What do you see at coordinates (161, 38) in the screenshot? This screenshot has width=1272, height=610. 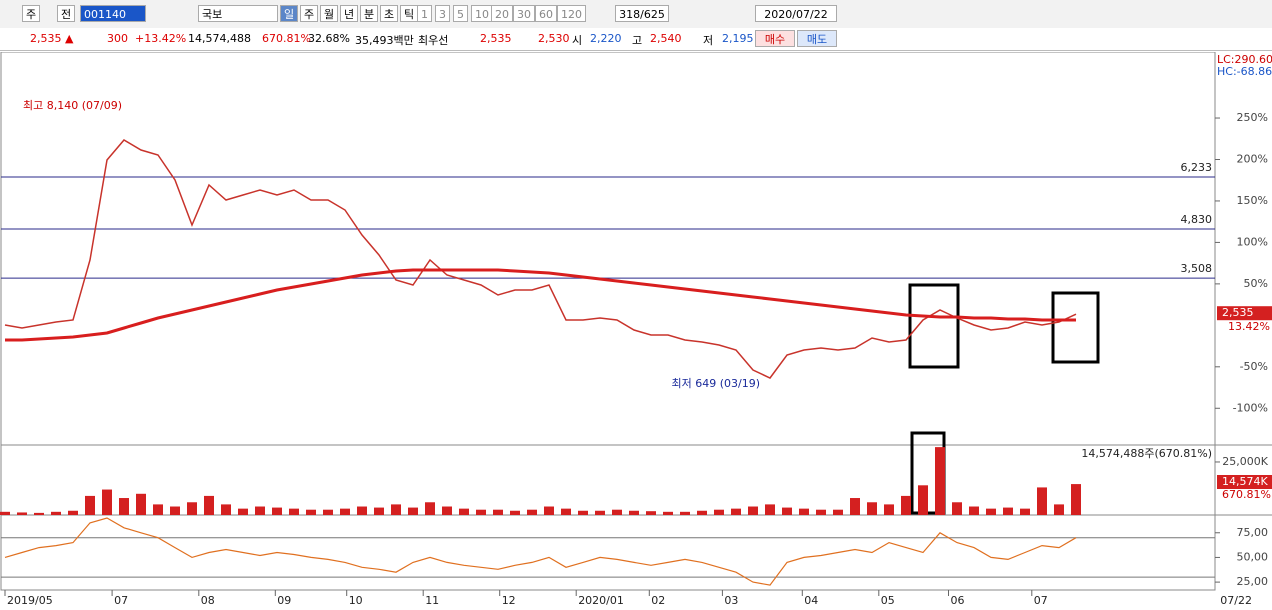 I see `quote-rate: +13.42%` at bounding box center [161, 38].